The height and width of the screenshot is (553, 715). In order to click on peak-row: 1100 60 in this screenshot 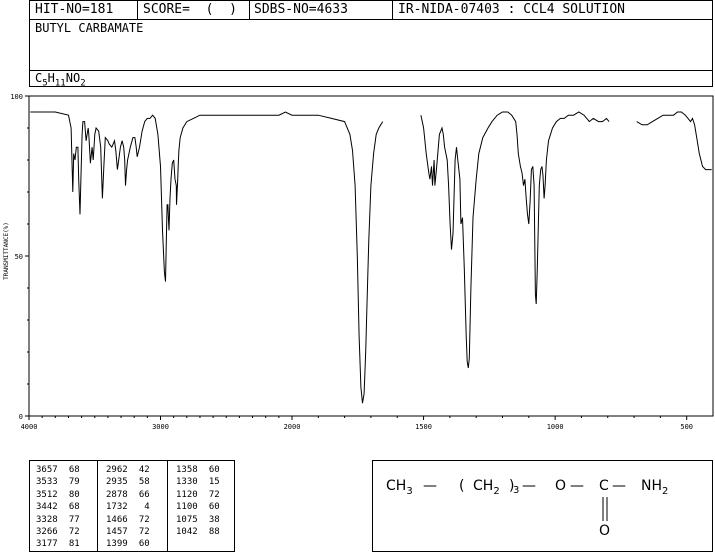, I will do `click(198, 507)`.